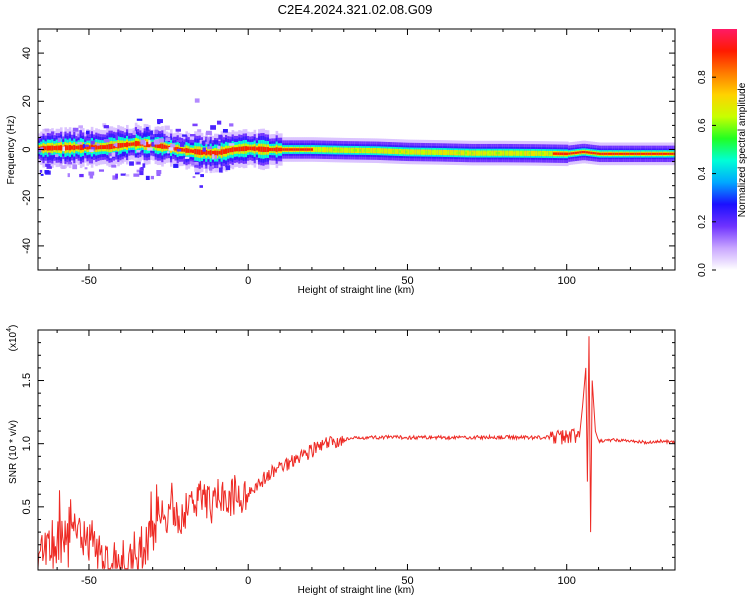 This screenshot has height=600, width=750. Describe the element at coordinates (13, 452) in the screenshot. I see `snr-y-label: SNR (10 * v/v)` at that location.